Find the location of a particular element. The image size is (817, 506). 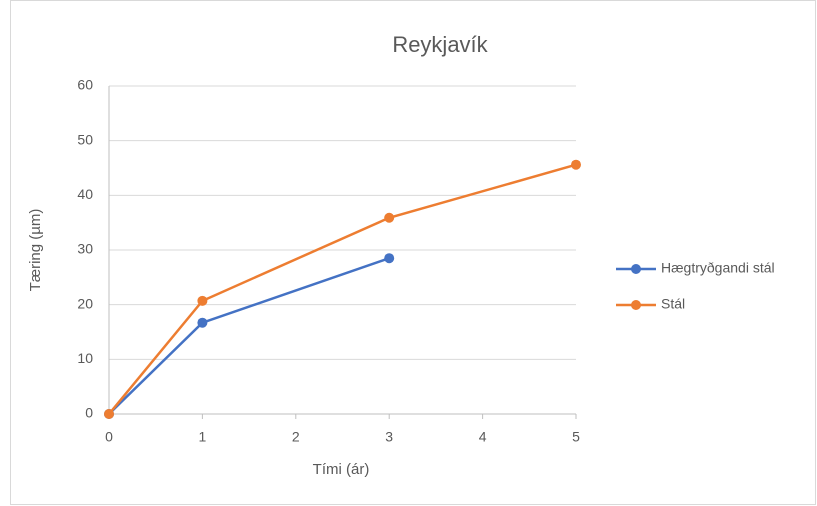

x-tick-label: 5 is located at coordinates (576, 437).